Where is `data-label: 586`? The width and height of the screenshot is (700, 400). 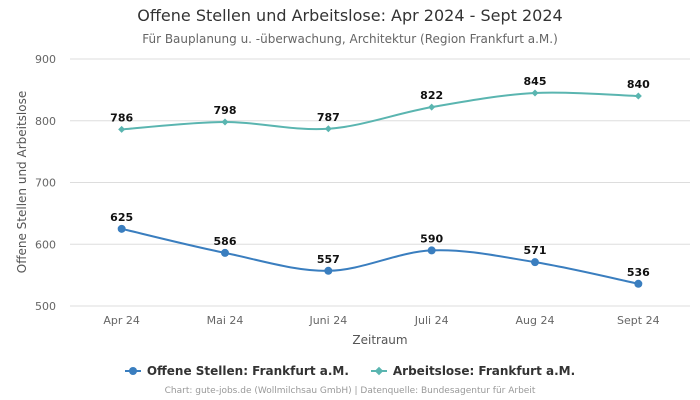
data-label: 586 is located at coordinates (225, 241).